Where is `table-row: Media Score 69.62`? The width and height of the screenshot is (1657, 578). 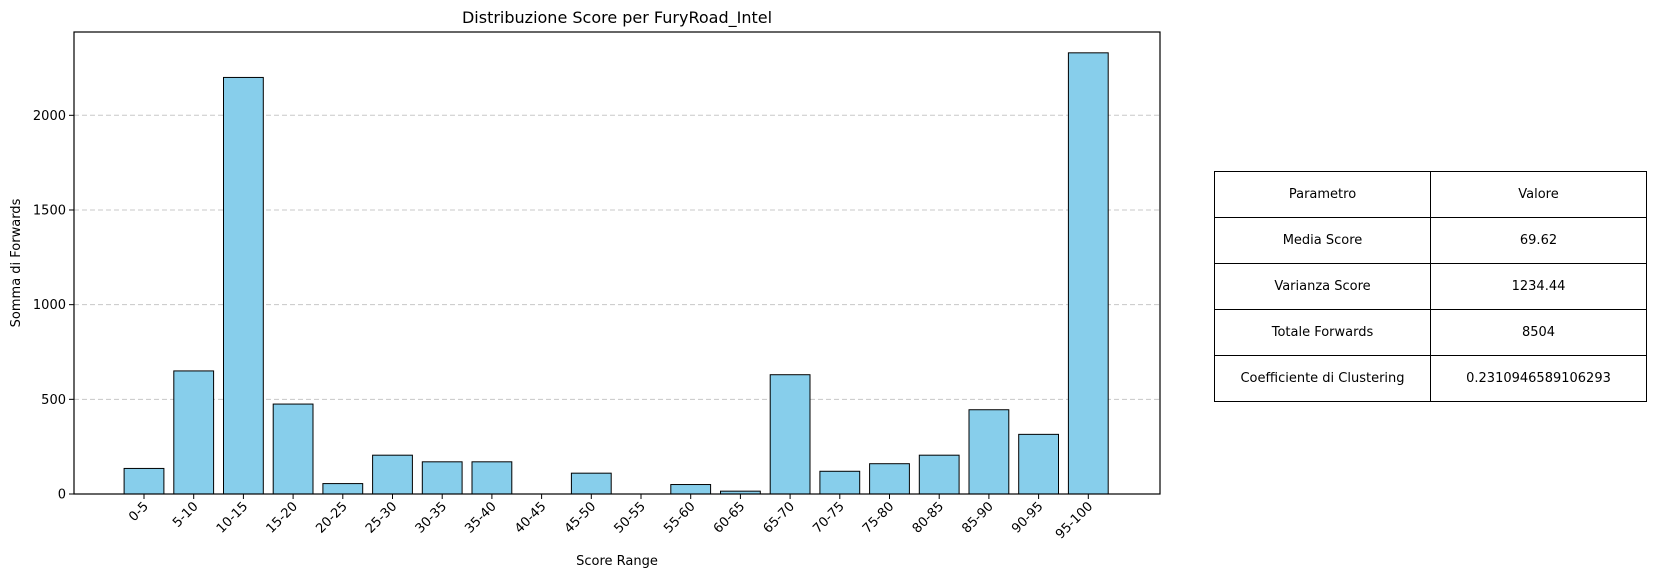 table-row: Media Score 69.62 is located at coordinates (1430, 240).